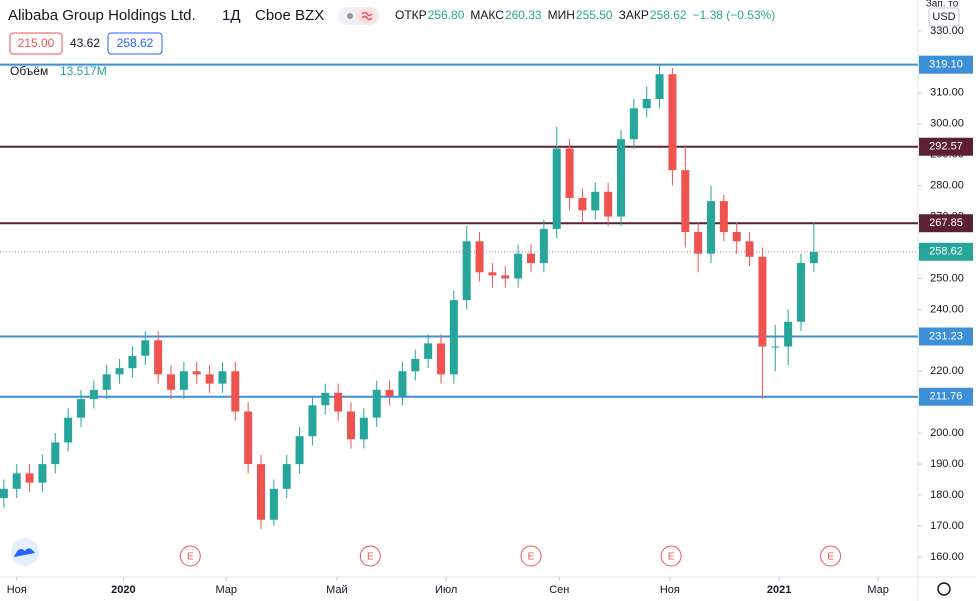 The width and height of the screenshot is (976, 601). Describe the element at coordinates (634, 15) in the screenshot. I see `ohlc-label: ЗАКР` at that location.